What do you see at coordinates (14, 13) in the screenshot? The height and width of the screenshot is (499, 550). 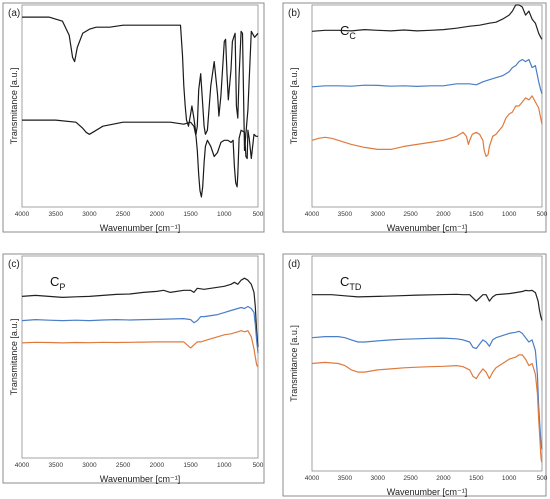 I see `panel-label: (a)` at bounding box center [14, 13].